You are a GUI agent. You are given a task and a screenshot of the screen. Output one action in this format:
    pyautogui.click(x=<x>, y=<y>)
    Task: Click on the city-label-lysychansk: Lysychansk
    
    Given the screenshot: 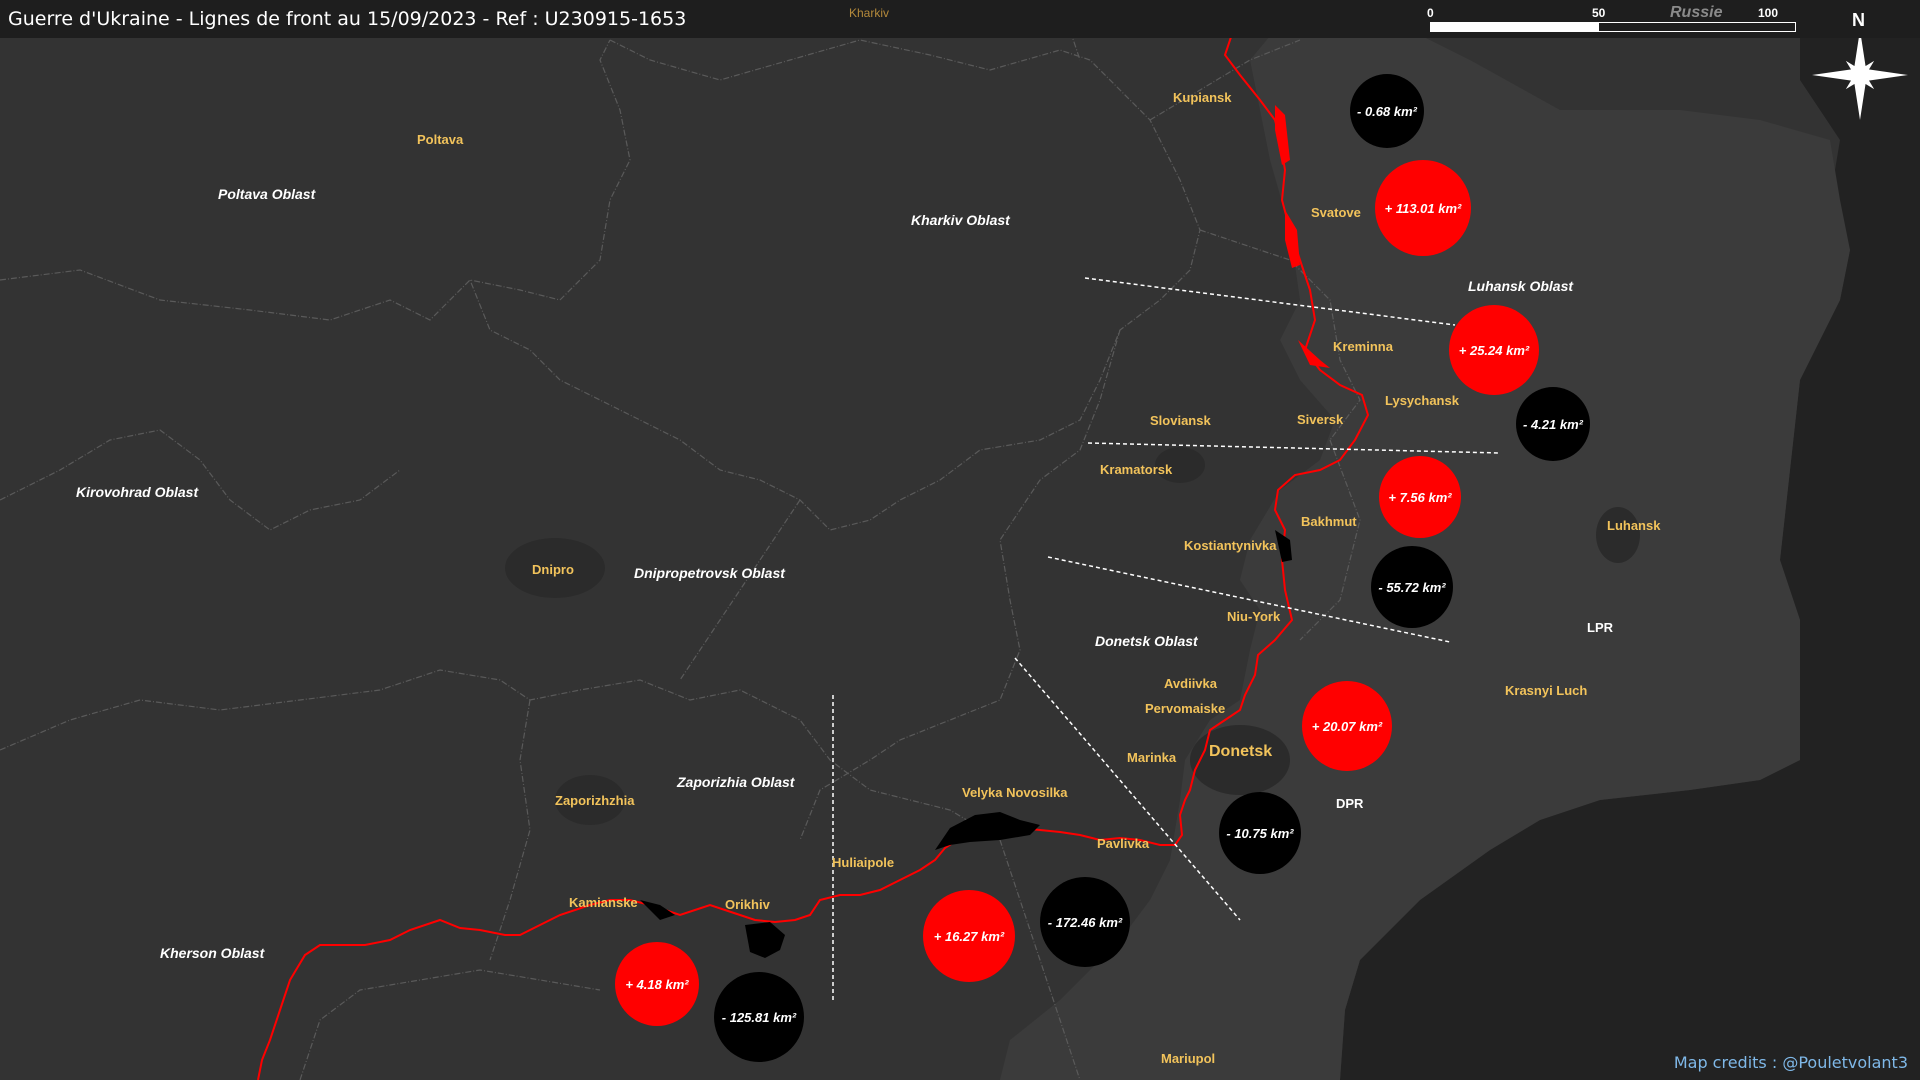 What is the action you would take?
    pyautogui.click(x=1422, y=400)
    